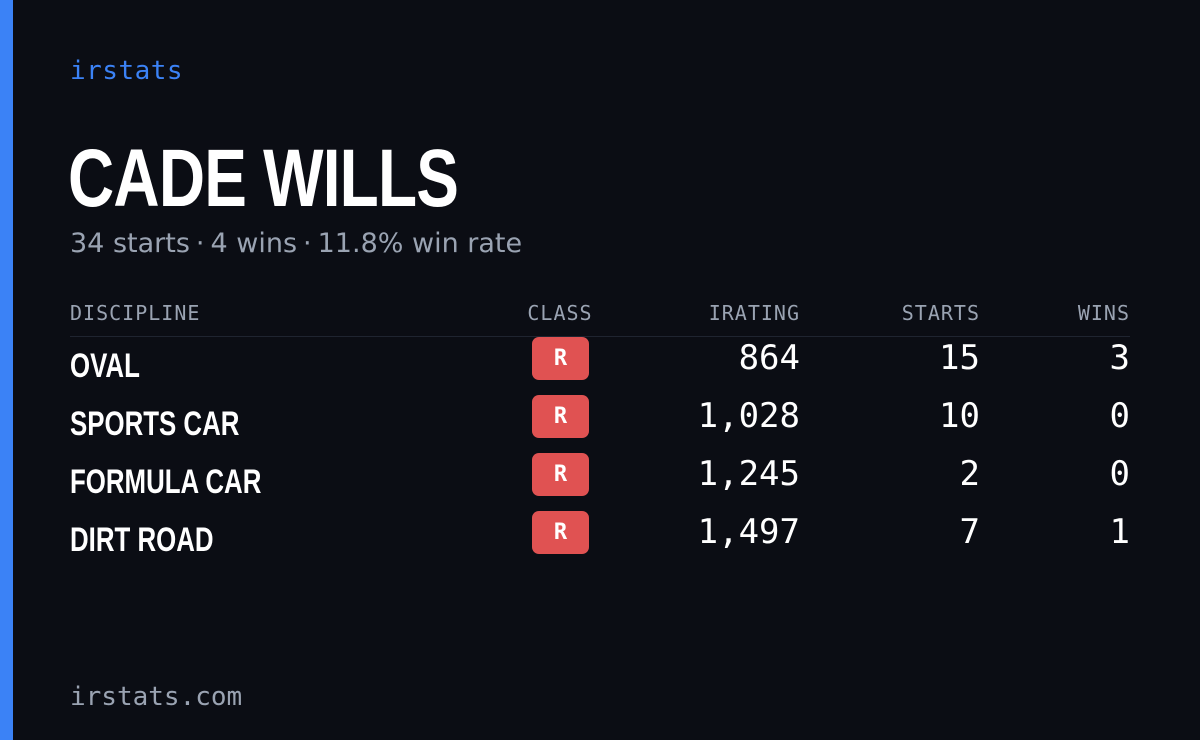 Image resolution: width=1200 pixels, height=740 pixels. What do you see at coordinates (130, 243) in the screenshot?
I see `starts-summary: 34 starts` at bounding box center [130, 243].